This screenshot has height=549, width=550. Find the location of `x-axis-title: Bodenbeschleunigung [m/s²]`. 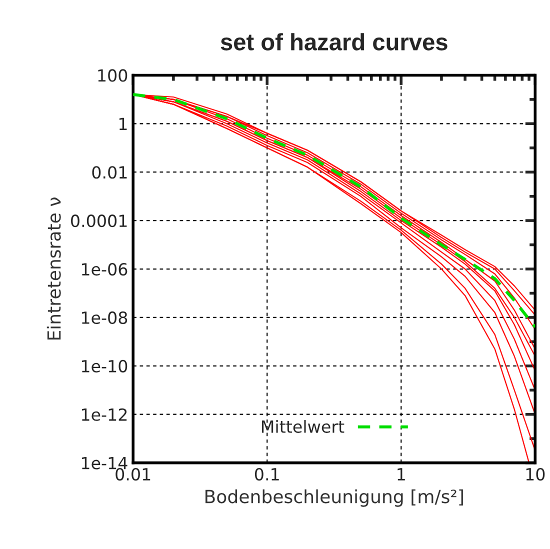

x-axis-title: Bodenbeschleunigung [m/s²] is located at coordinates (334, 498).